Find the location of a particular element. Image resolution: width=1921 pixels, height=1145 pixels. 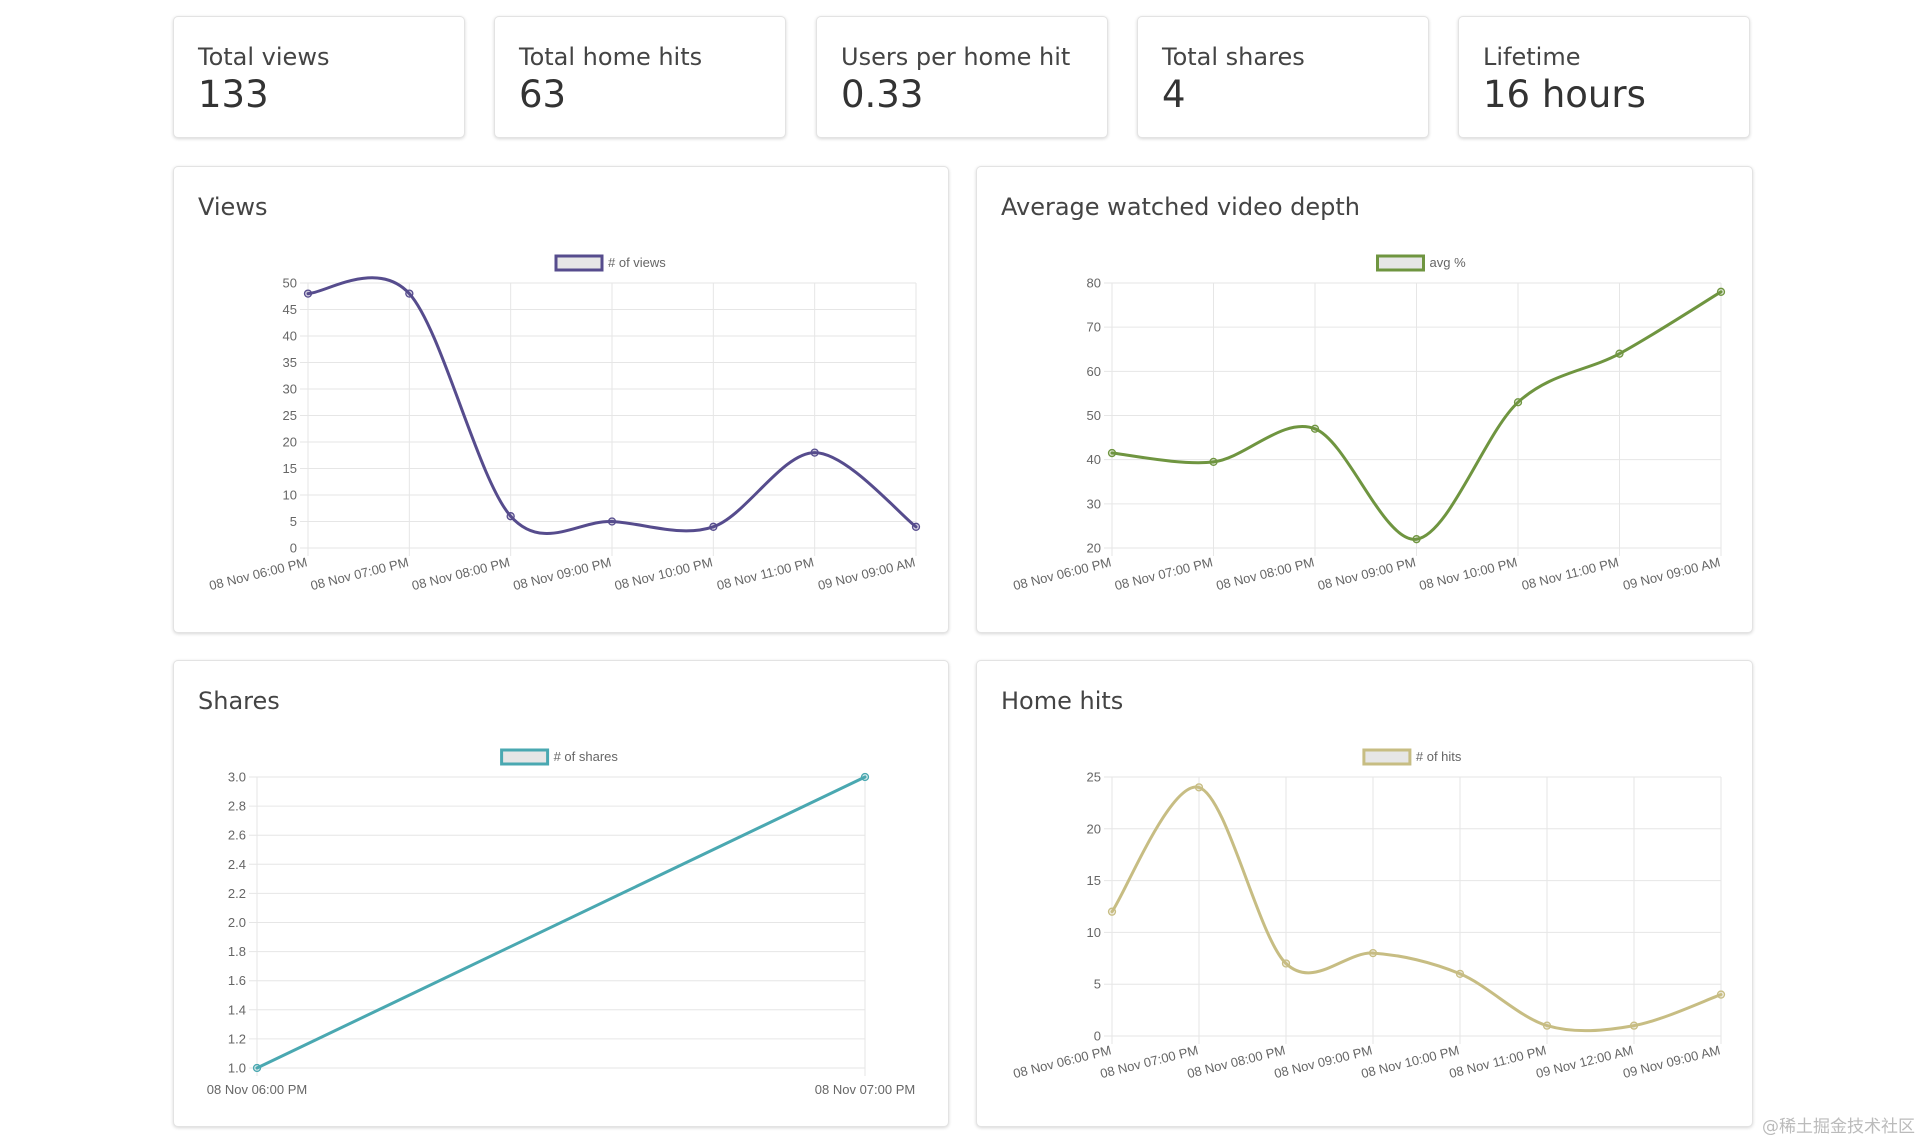

legend-label: avg % is located at coordinates (1448, 262).